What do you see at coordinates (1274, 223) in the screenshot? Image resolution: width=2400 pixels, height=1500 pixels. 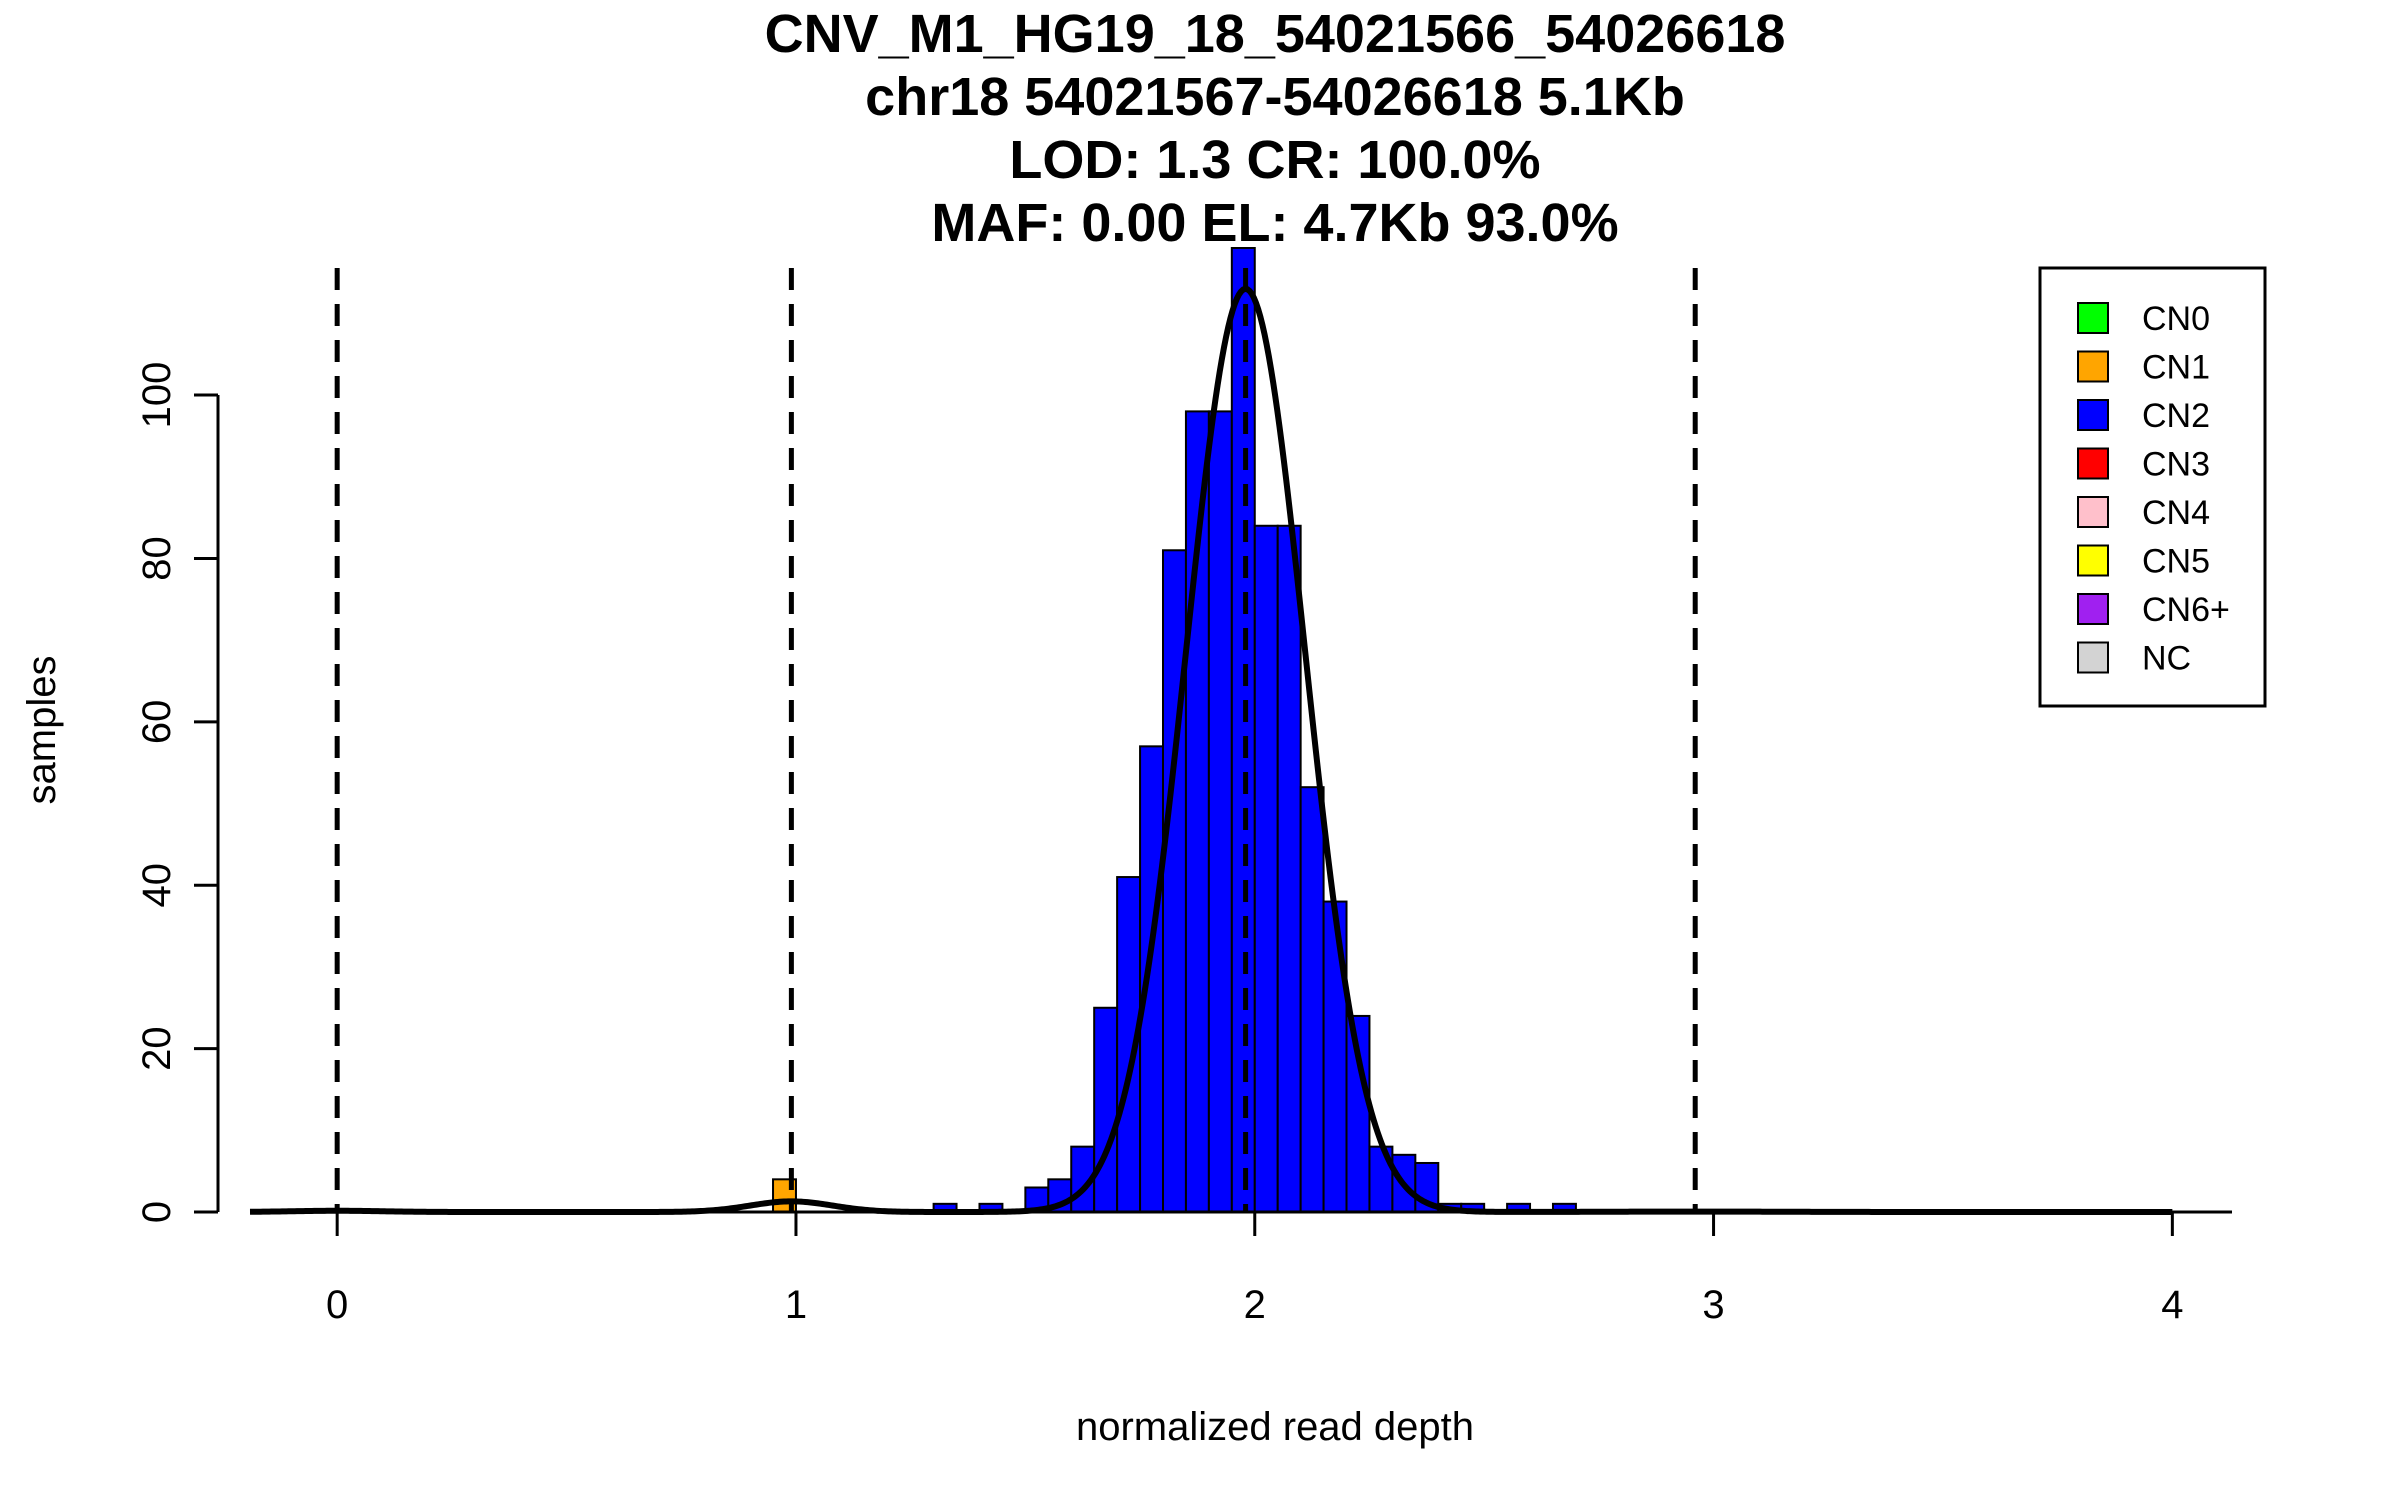 I see `title-line-4: MAF: 0.00 EL: 4.7Kb 93.0%` at bounding box center [1274, 223].